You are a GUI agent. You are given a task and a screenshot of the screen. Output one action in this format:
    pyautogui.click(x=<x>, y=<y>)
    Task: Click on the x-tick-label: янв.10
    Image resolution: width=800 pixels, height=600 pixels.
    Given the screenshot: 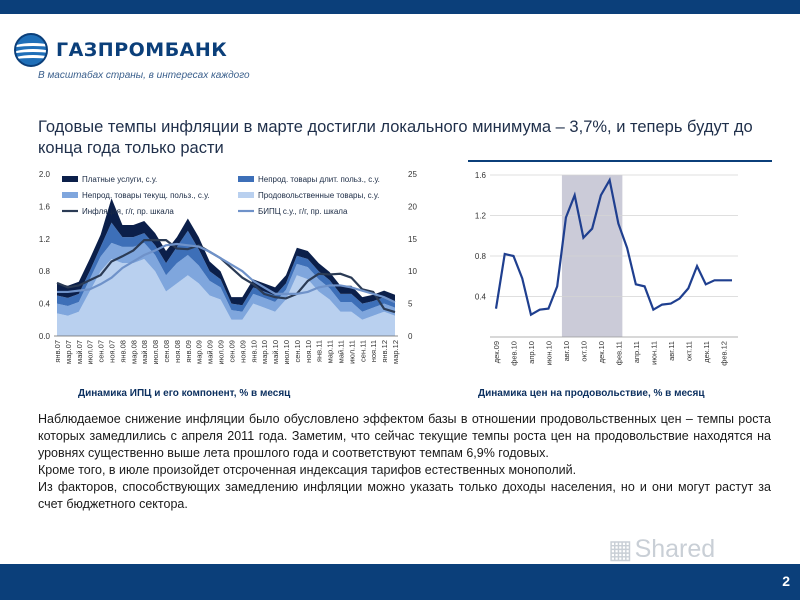 What is the action you would take?
    pyautogui.click(x=253, y=351)
    